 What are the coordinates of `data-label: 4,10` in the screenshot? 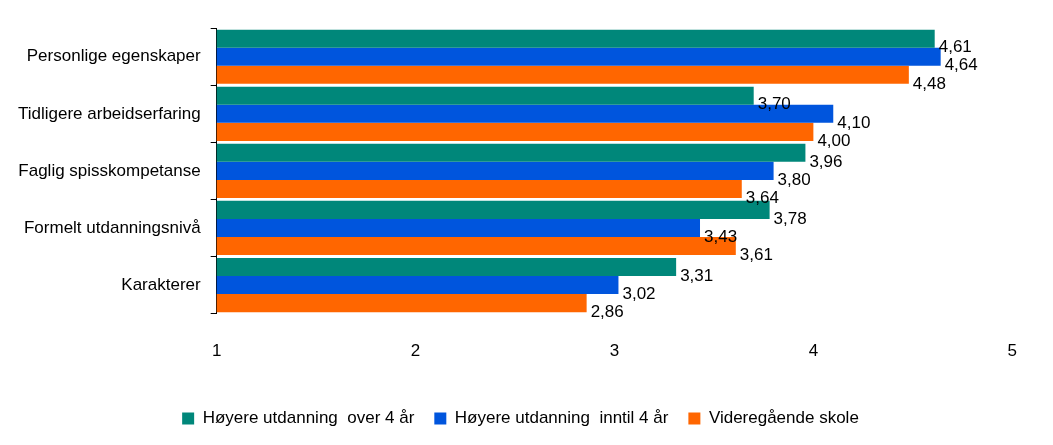 It's located at (854, 122).